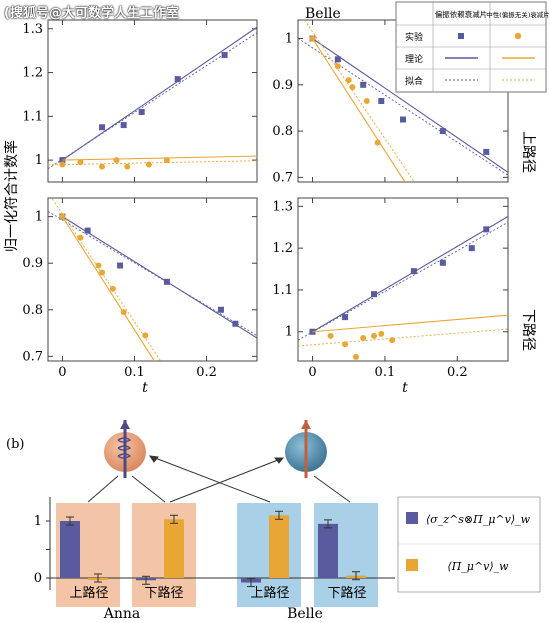 This screenshot has height=623, width=550. Describe the element at coordinates (414, 81) in the screenshot. I see `legend-row-fit: 拟合` at that location.